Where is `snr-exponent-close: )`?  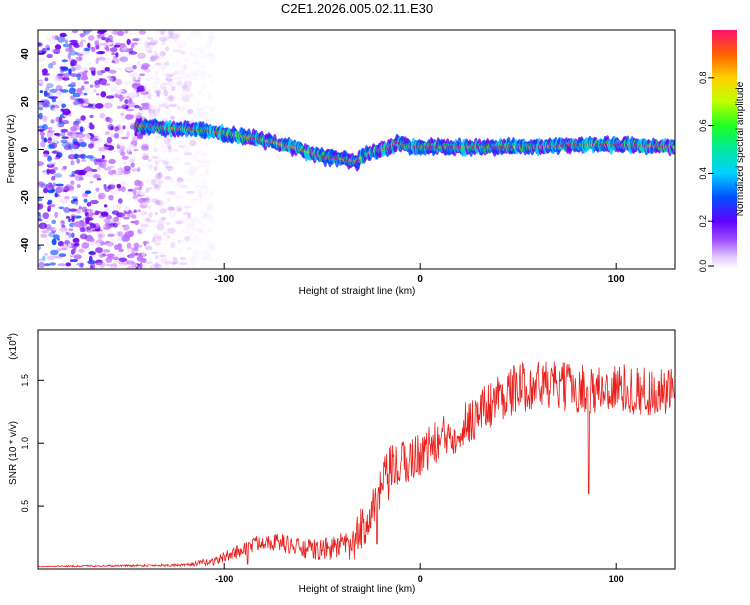
snr-exponent-close: ) is located at coordinates (13, 334).